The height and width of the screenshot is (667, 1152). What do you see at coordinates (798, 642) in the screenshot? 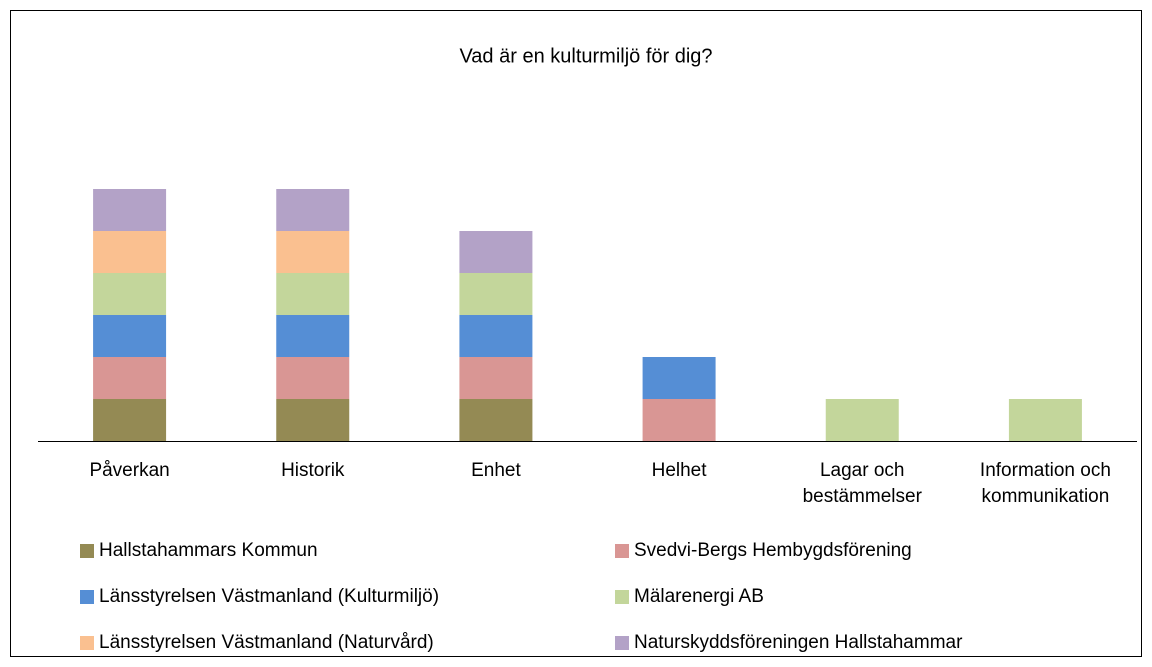
I see `legend-label: Naturskyddsföreningen Hallstahammar` at bounding box center [798, 642].